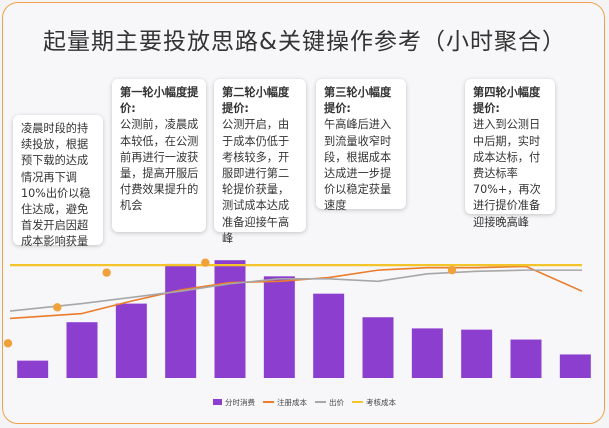 The image size is (609, 428). What do you see at coordinates (320, 402) in the screenshot?
I see `legend-swatch-bid` at bounding box center [320, 402].